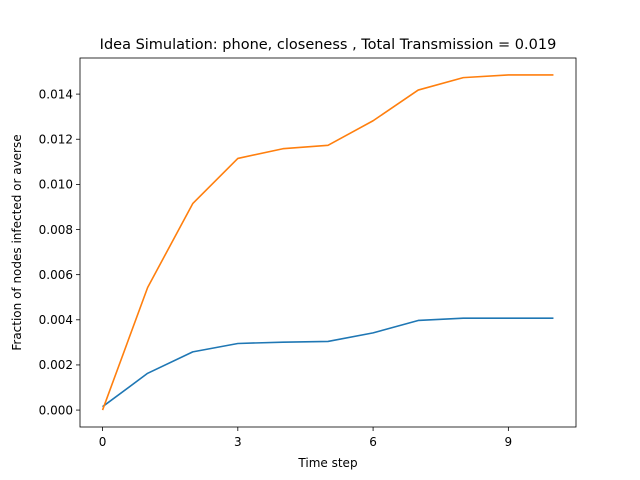  Describe the element at coordinates (56, 410) in the screenshot. I see `y-tick-label: 0.000` at that location.